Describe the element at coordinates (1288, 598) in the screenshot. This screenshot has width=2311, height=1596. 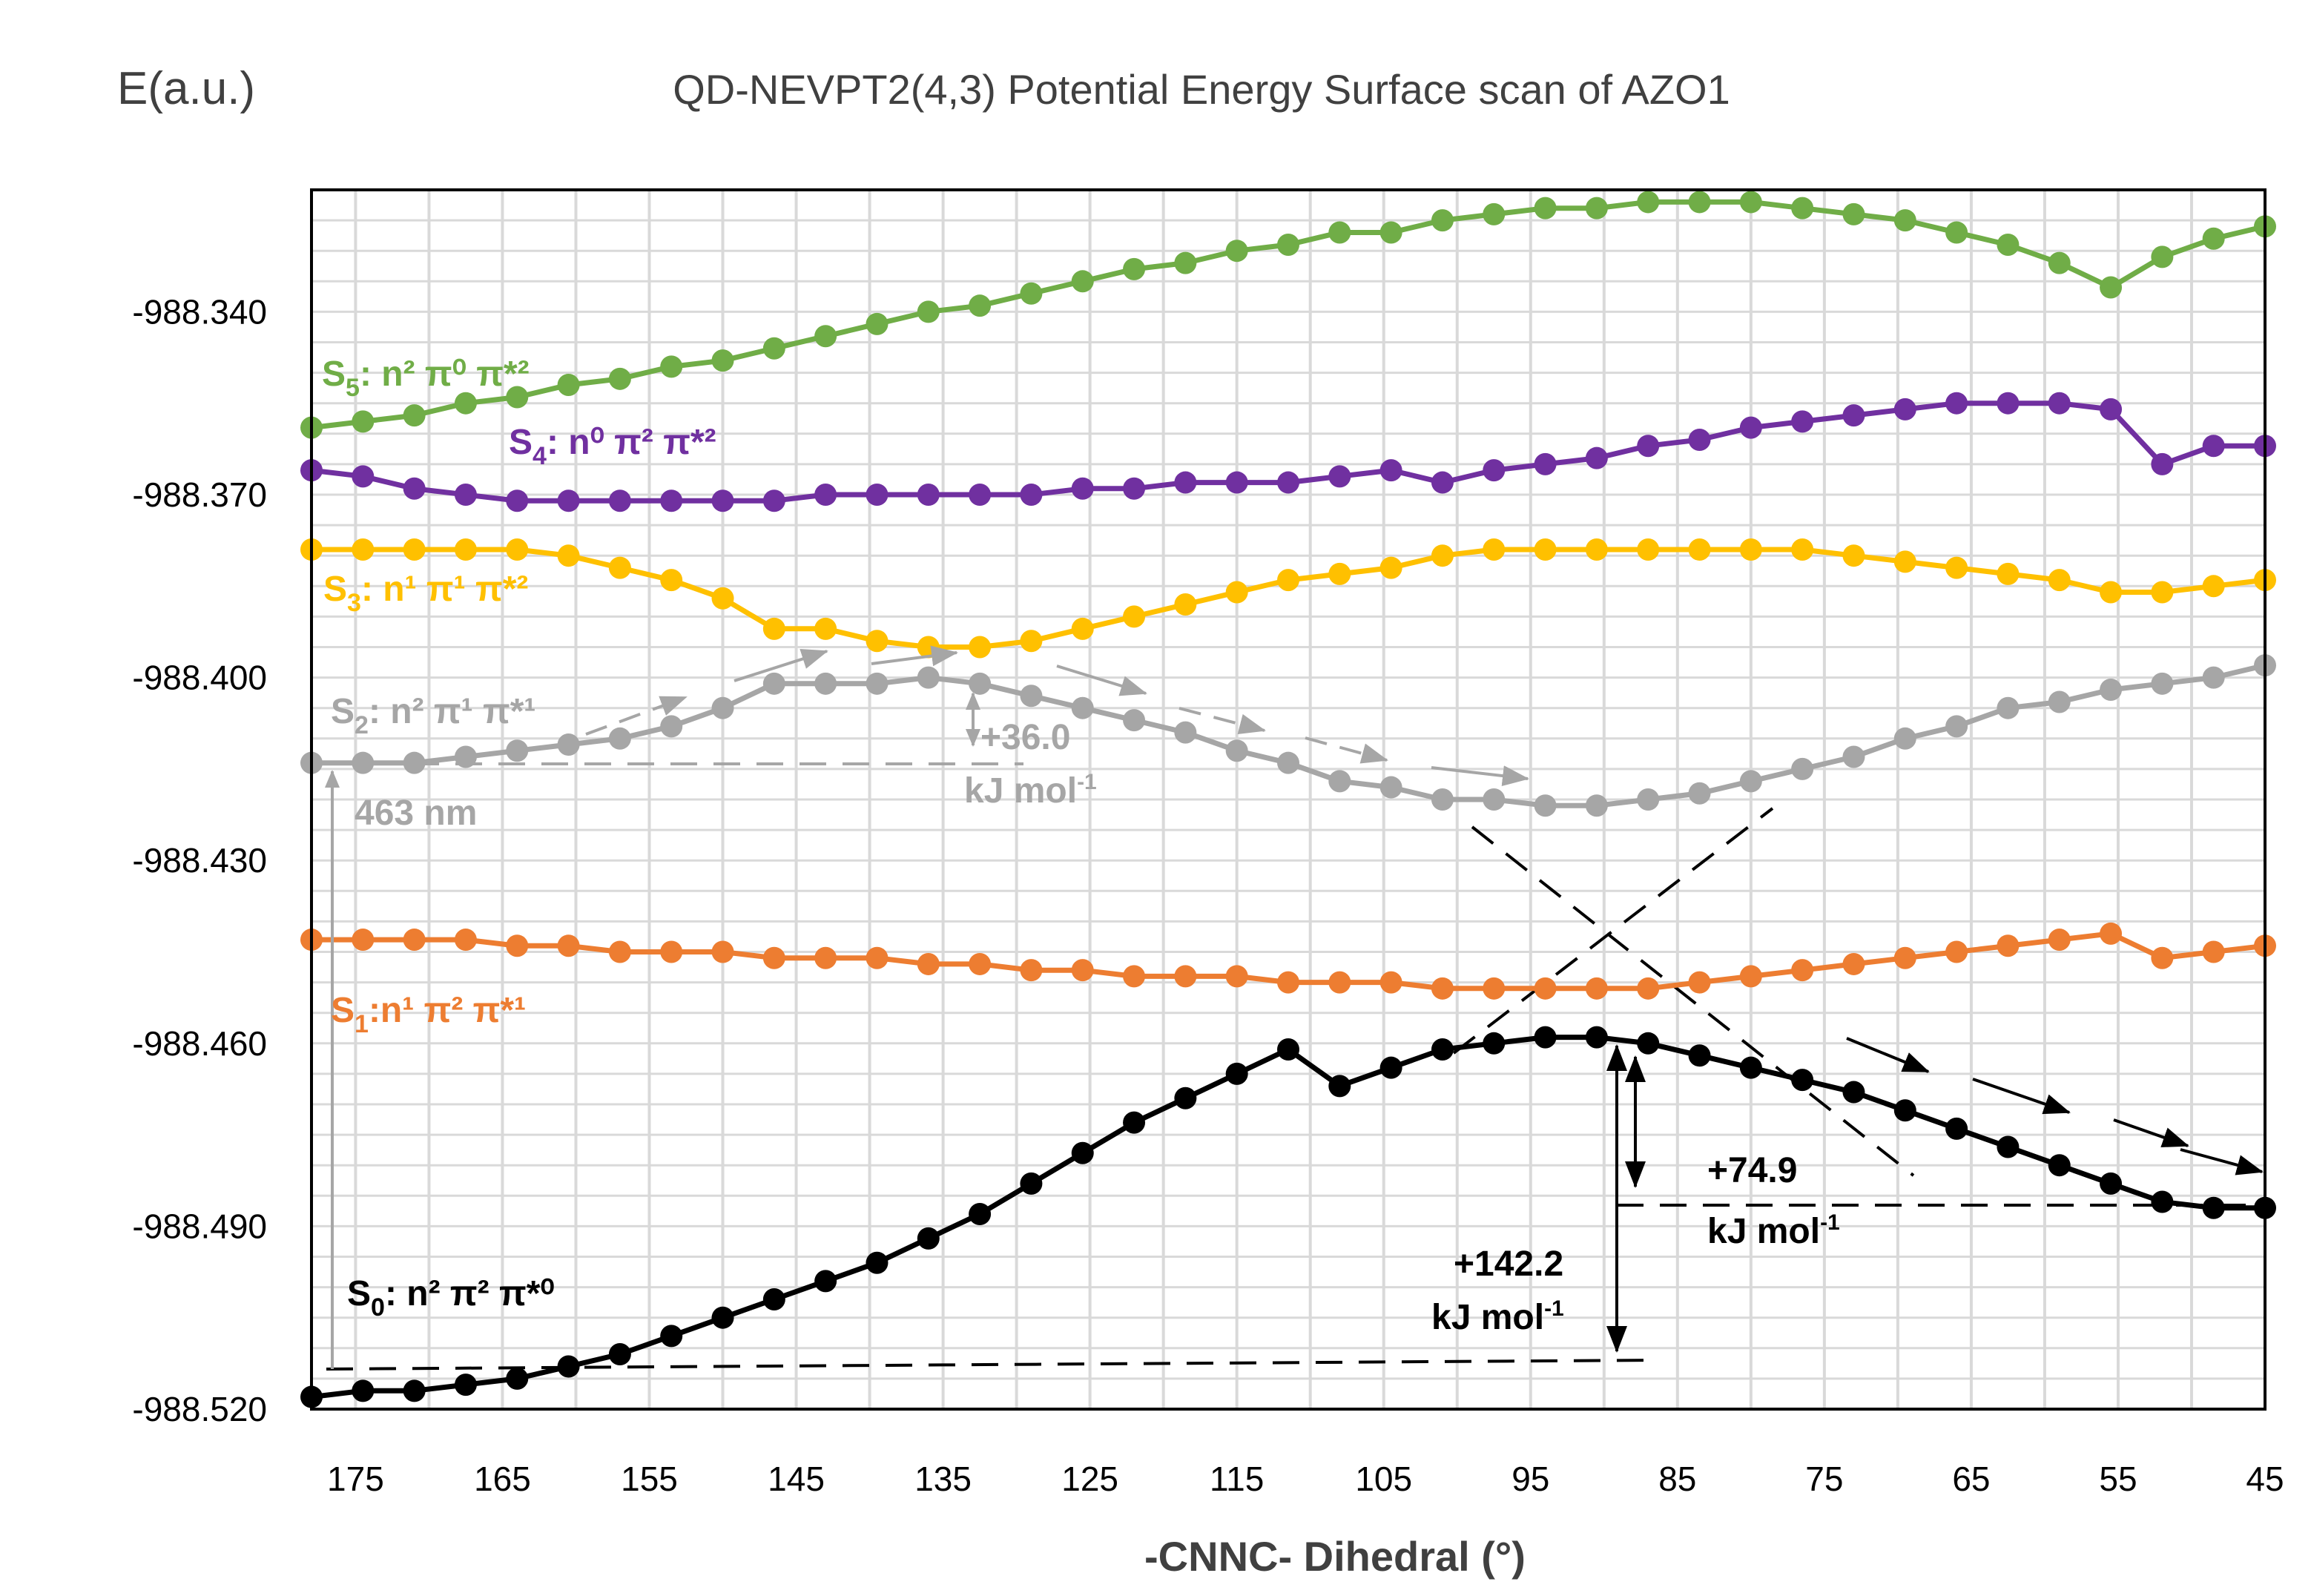
I see `series-s3` at that location.